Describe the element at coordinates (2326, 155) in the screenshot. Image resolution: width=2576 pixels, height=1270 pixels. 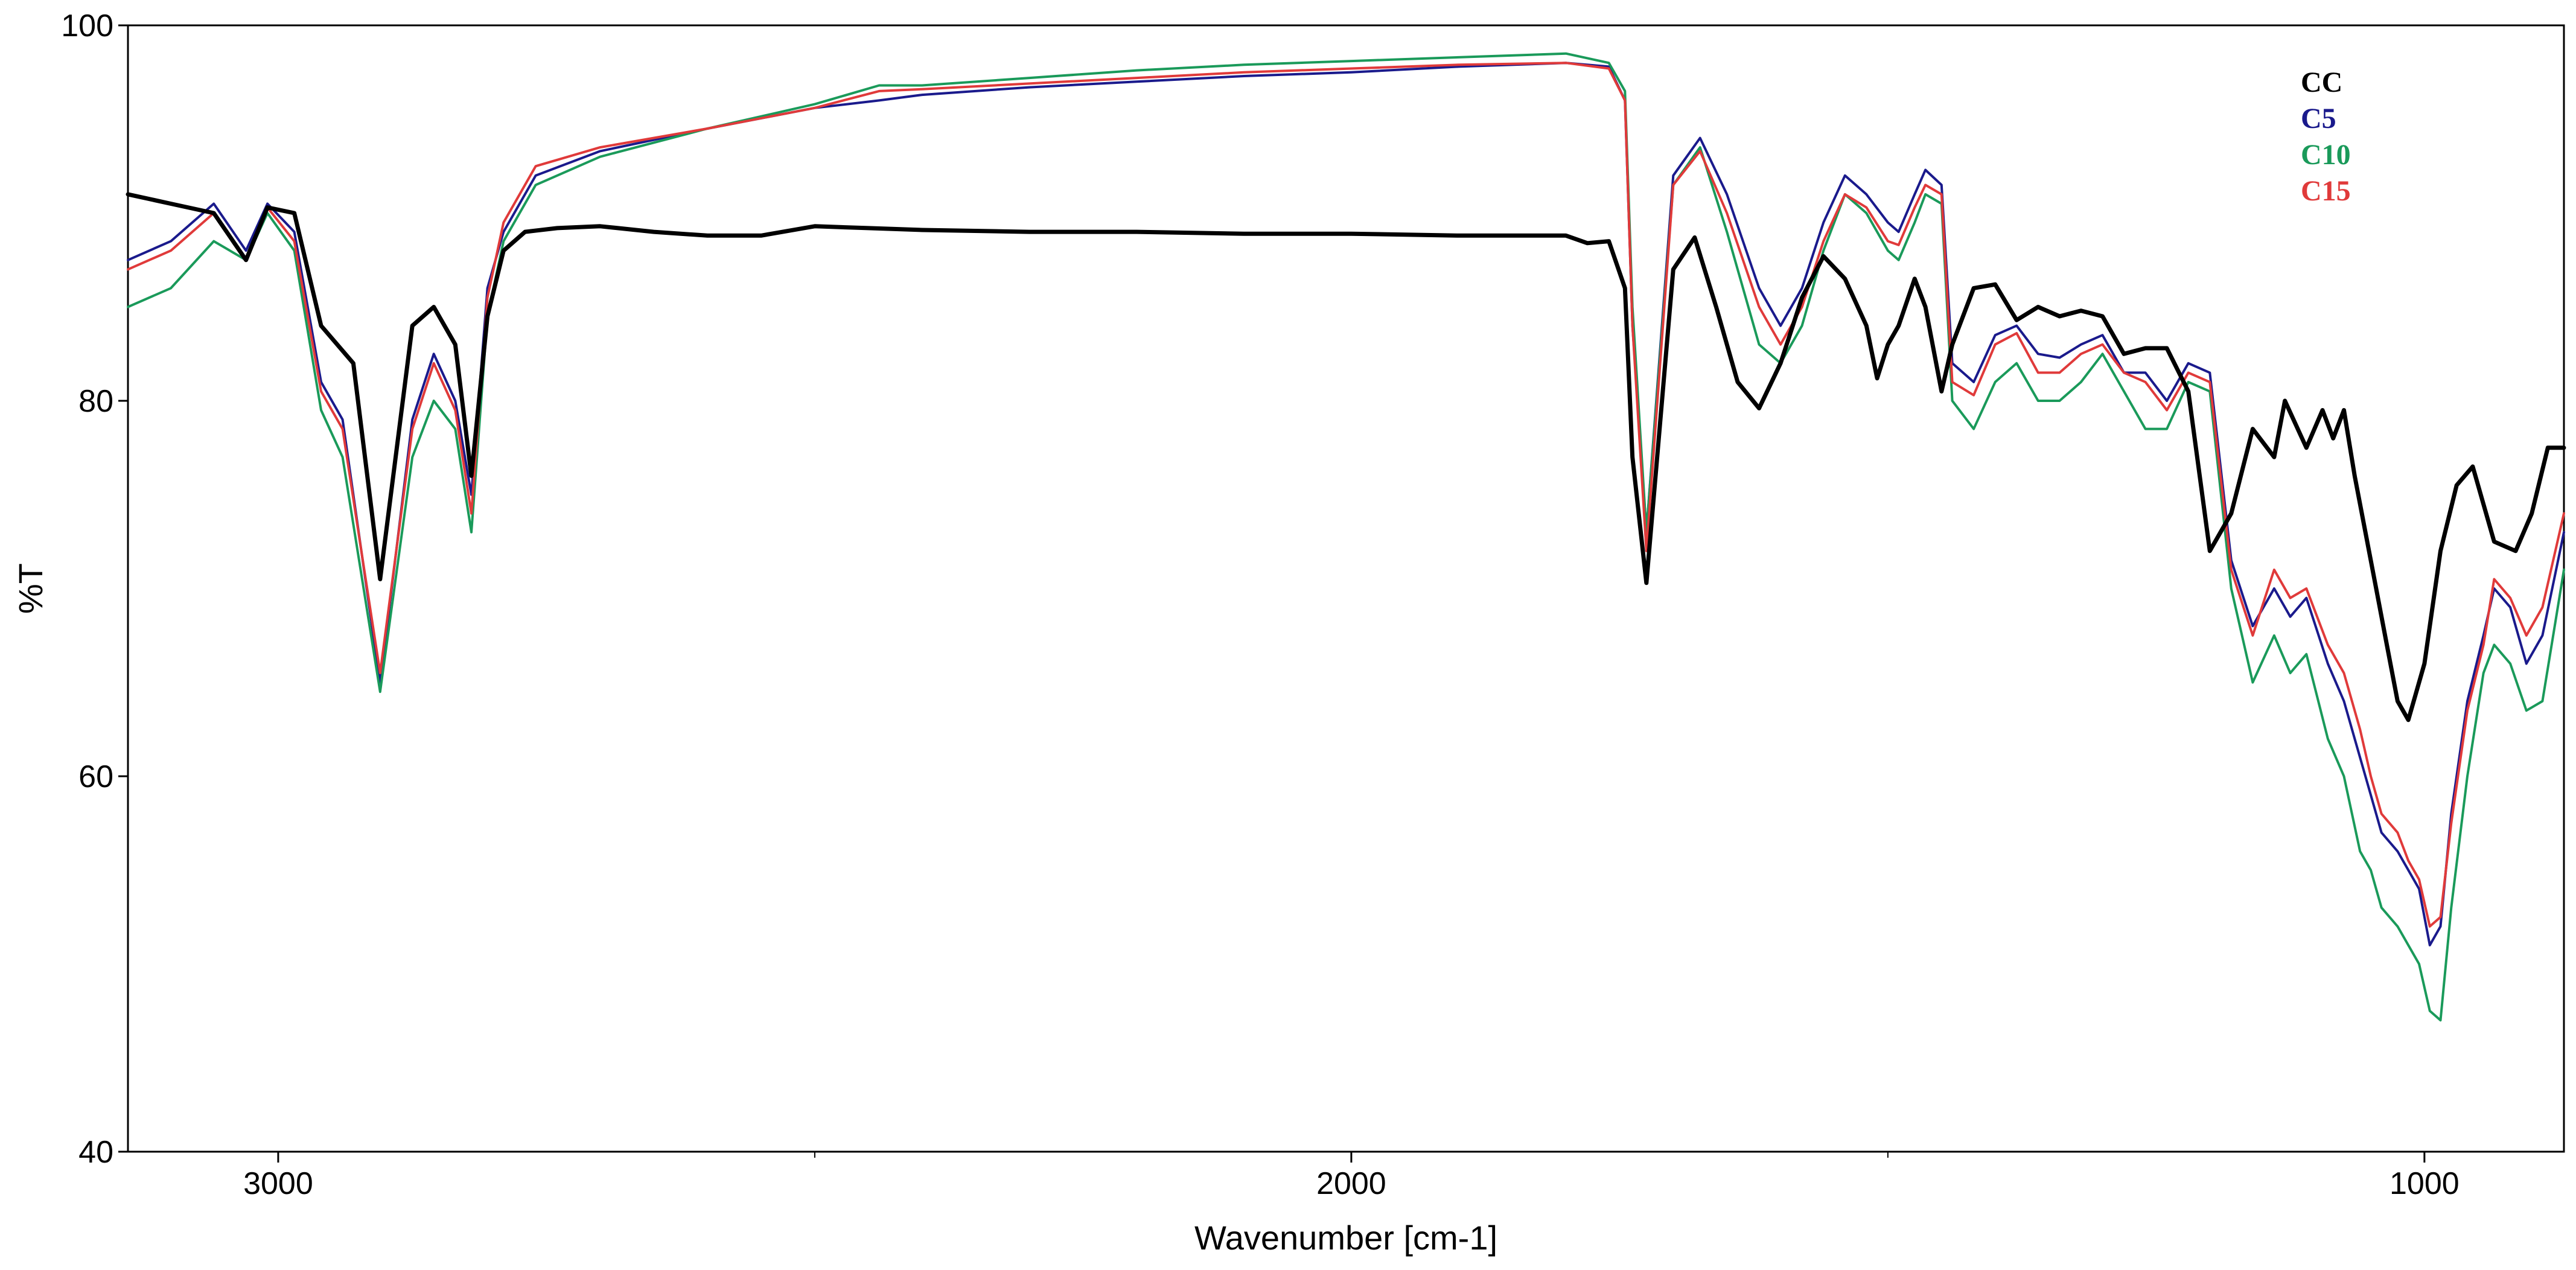
I see `legend-entry-c10: C10` at that location.